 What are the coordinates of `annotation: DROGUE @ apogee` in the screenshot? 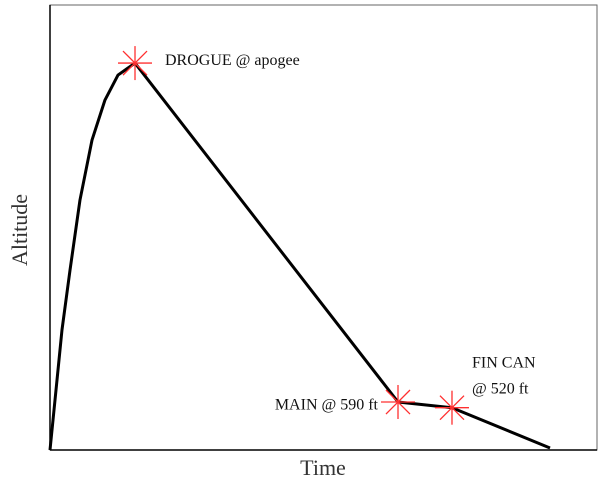 It's located at (232, 60).